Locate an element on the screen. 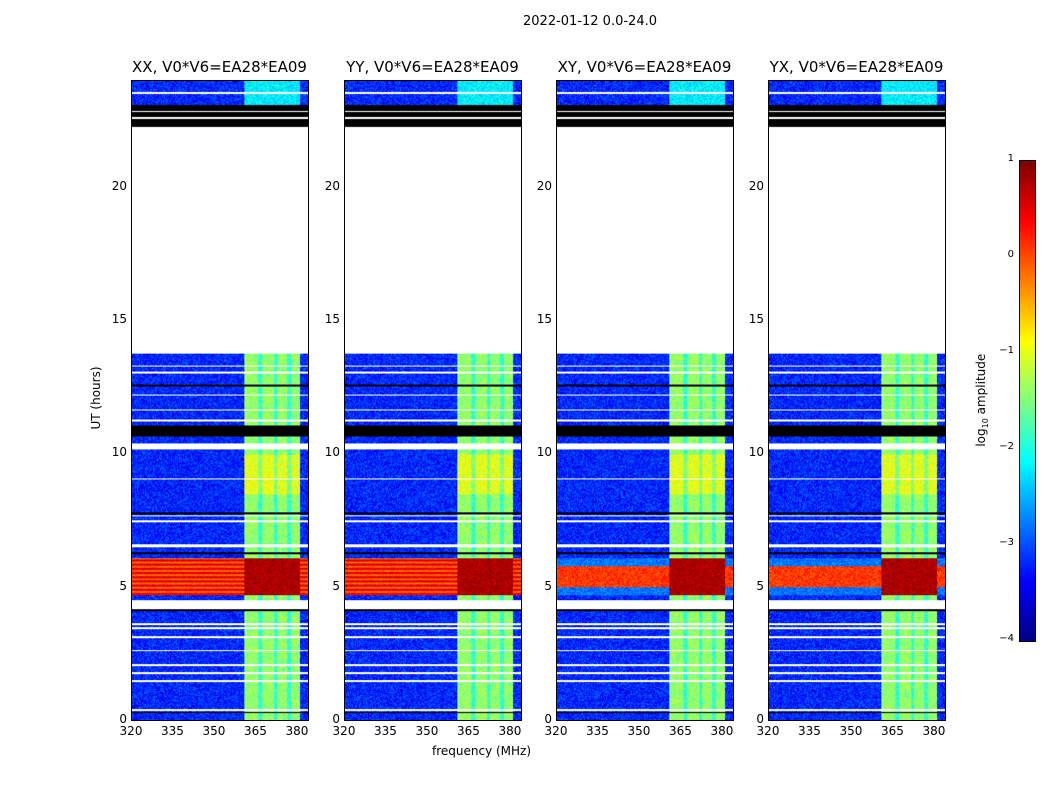 Image resolution: width=1050 pixels, height=800 pixels. colorbar-tick-label: 0 is located at coordinates (1010, 254).